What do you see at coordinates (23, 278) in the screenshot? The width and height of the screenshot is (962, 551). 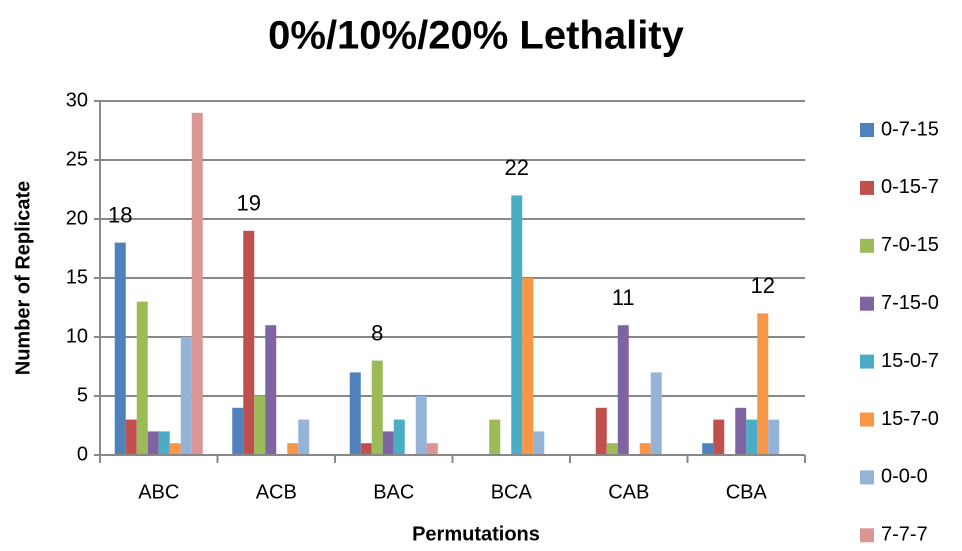 I see `y-axis-label: Number of Replicate` at bounding box center [23, 278].